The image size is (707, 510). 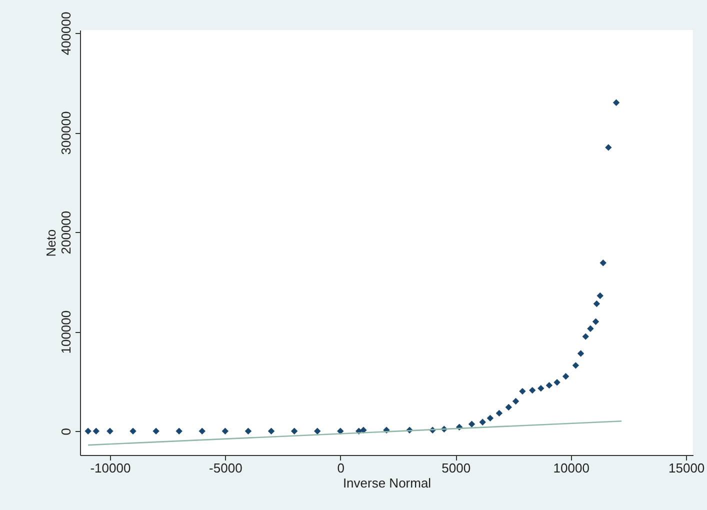 What do you see at coordinates (51, 243) in the screenshot?
I see `y-axis-title: Neto` at bounding box center [51, 243].